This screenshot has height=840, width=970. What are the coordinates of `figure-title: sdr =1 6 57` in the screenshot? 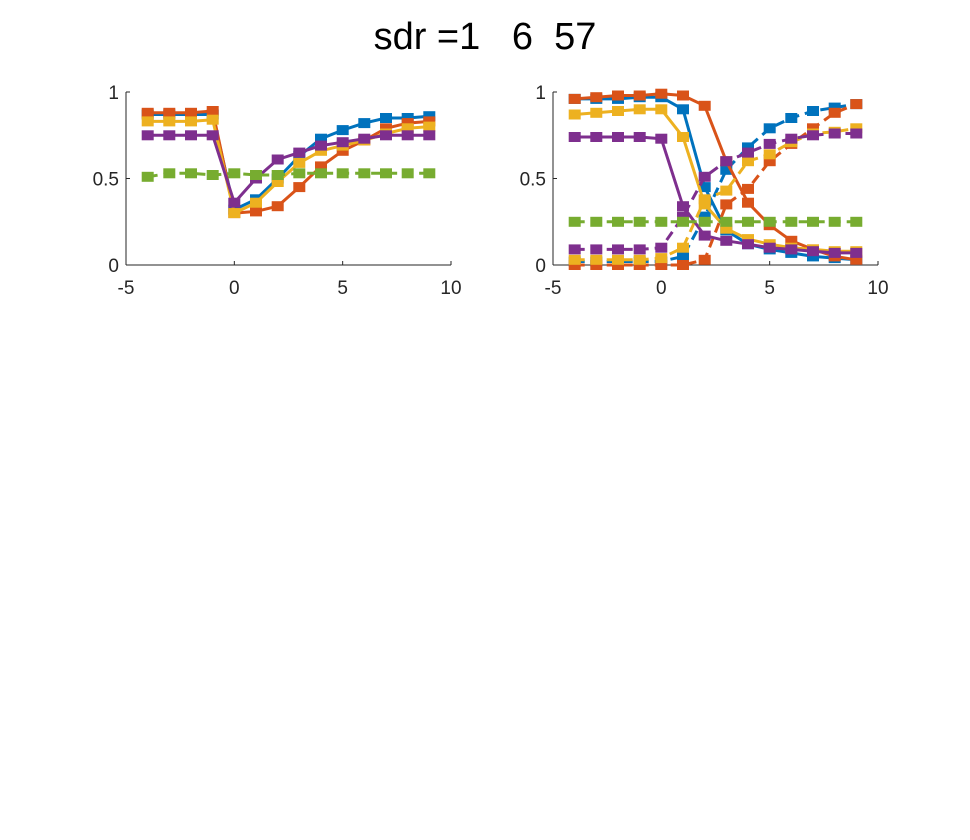 It's located at (485, 37).